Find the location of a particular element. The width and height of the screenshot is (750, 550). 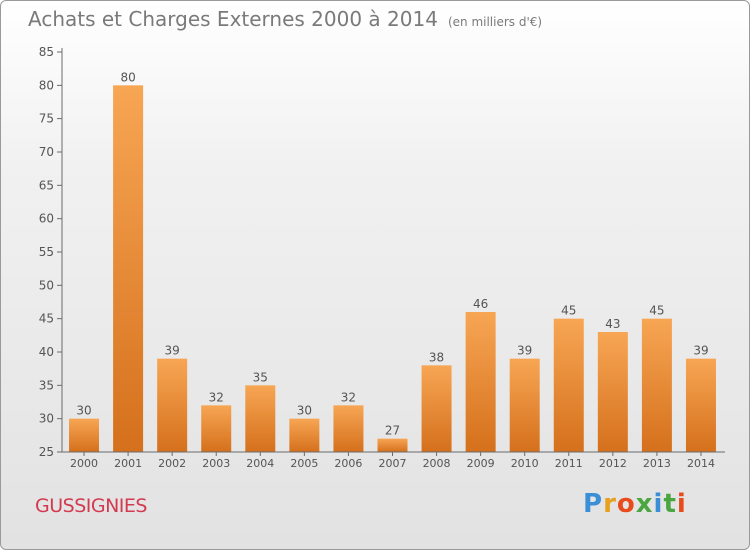

y-tick-label: 50 is located at coordinates (46, 285).